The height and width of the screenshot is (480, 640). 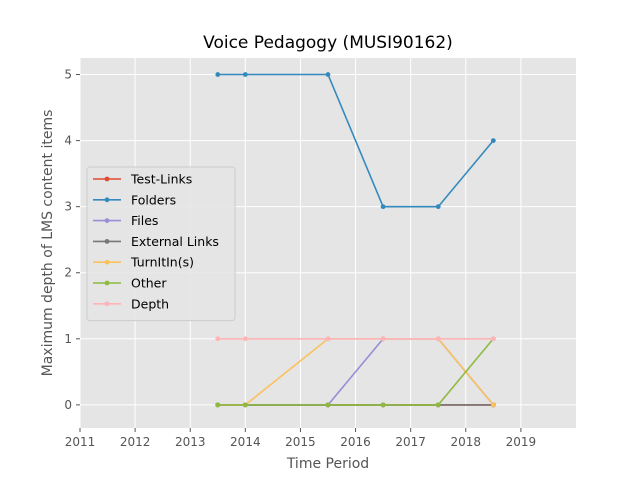 I want to click on legend-label: TurnItIn(s), so click(x=162, y=262).